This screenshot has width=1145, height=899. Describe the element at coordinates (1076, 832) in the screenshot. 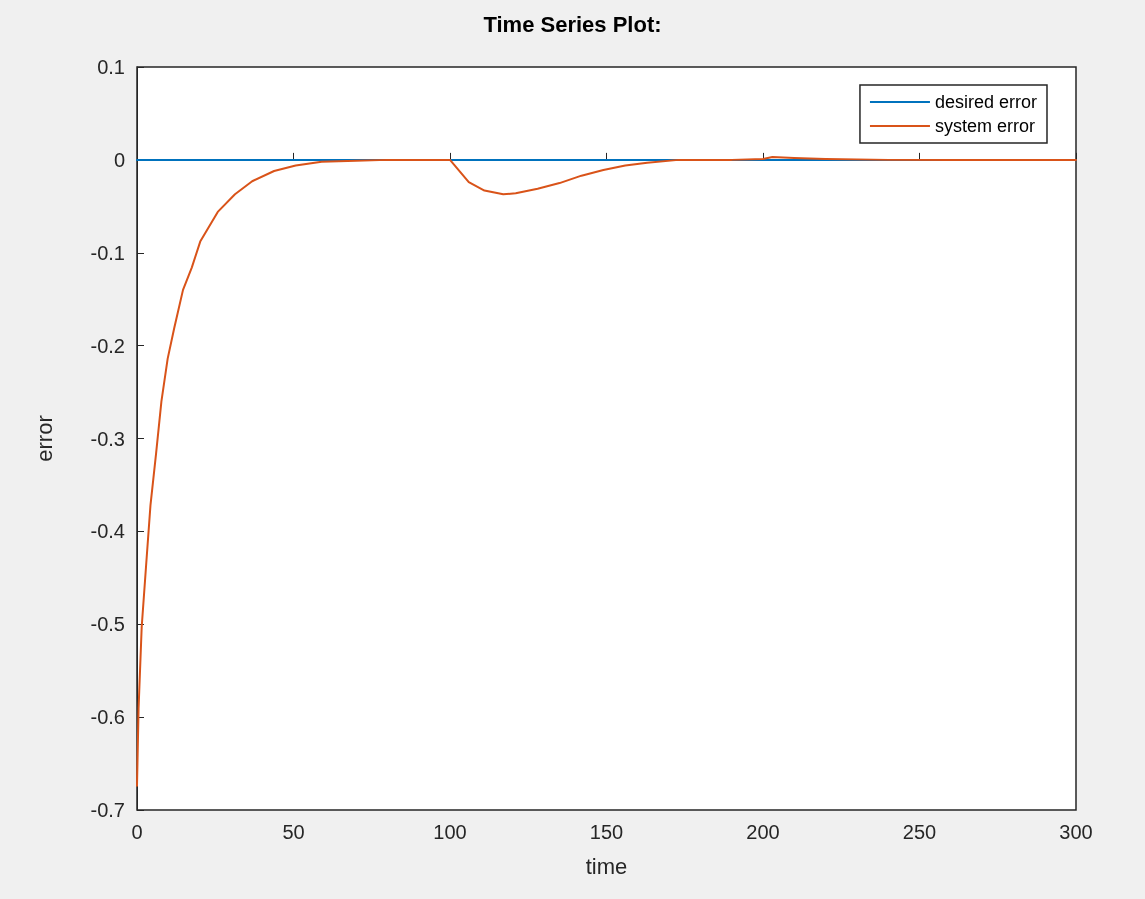

I see `x-tick-label: 300` at that location.